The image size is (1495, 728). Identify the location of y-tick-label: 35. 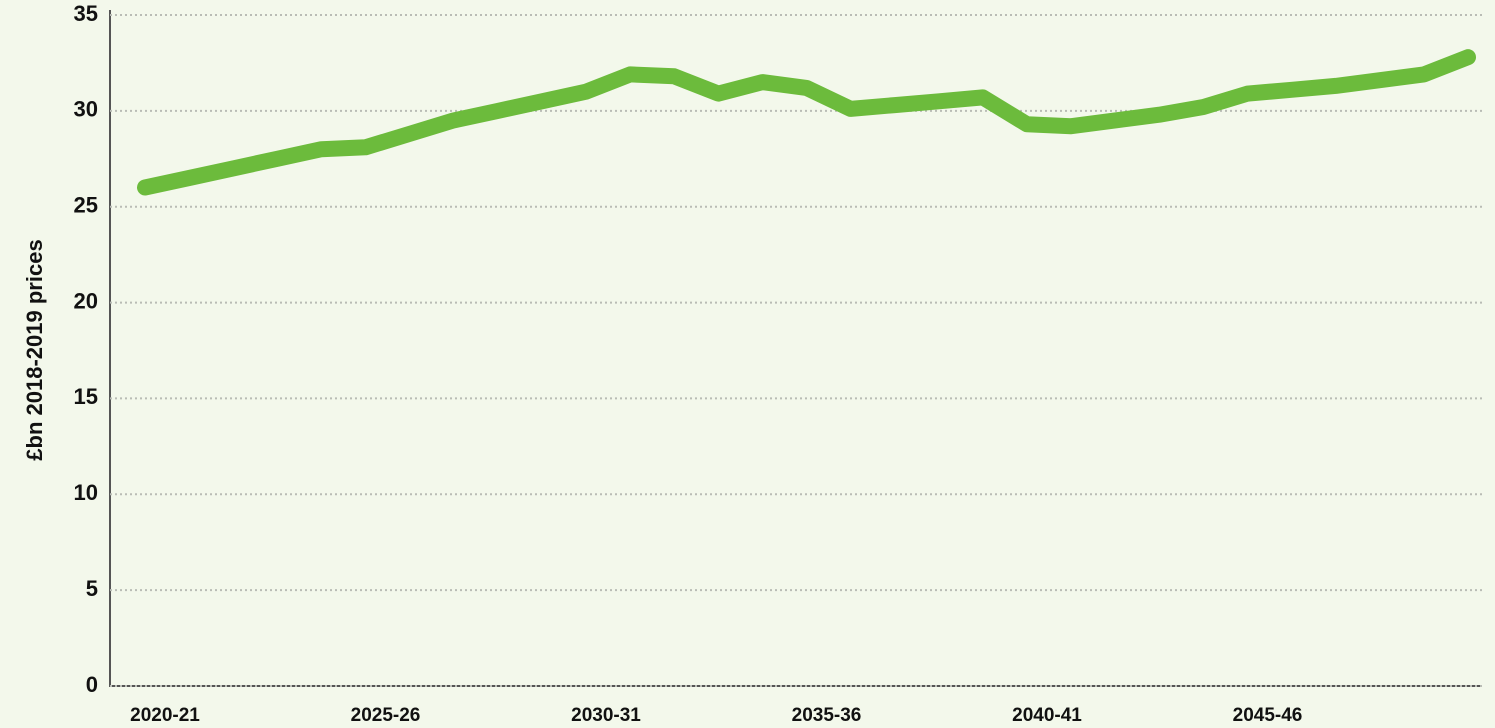
(86, 13).